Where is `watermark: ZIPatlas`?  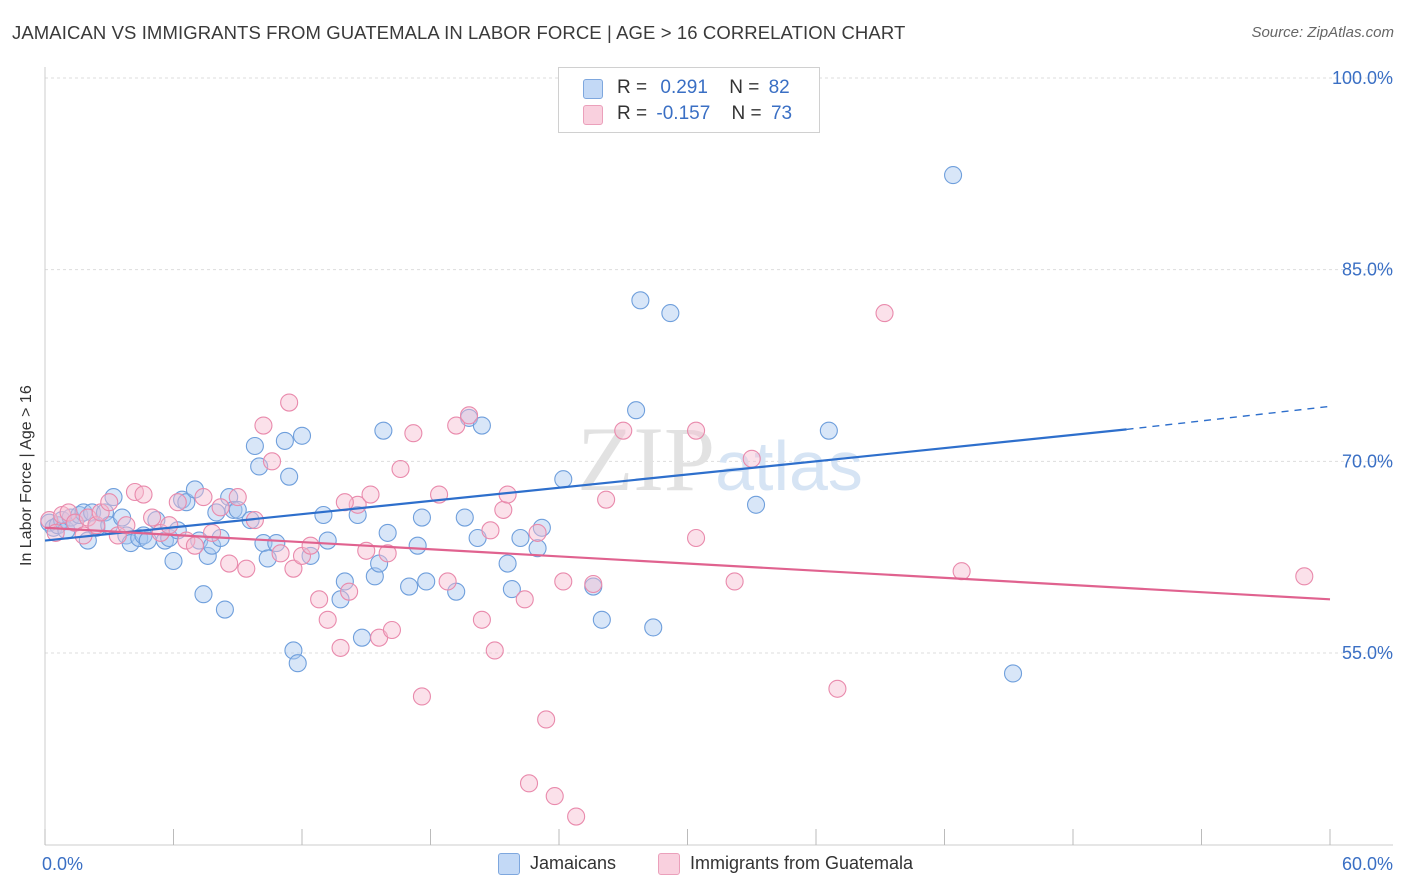
watermark: ZIPatlas is located at coordinates (720, 459).